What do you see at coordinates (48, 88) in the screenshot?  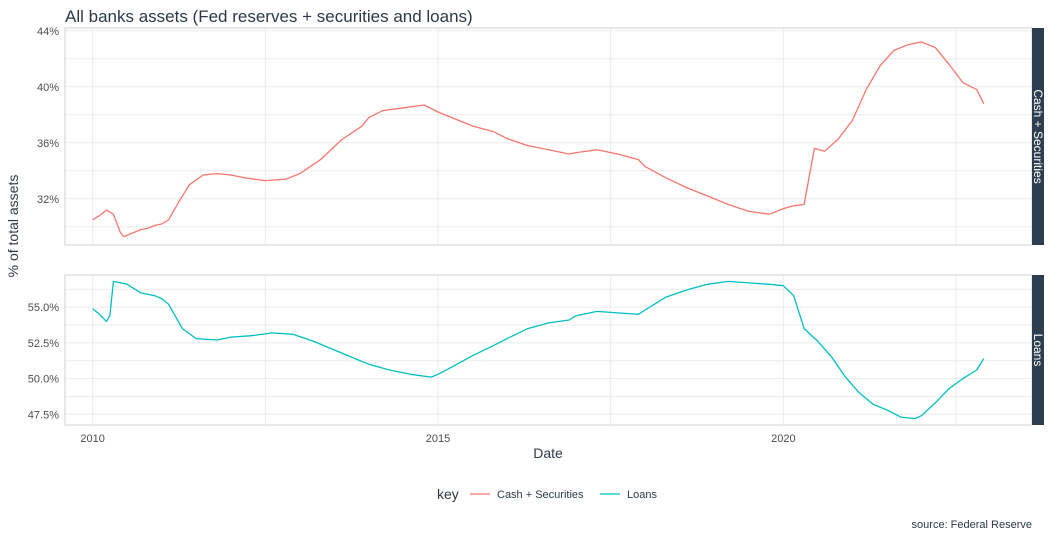 I see `y-tick-label: 40%` at bounding box center [48, 88].